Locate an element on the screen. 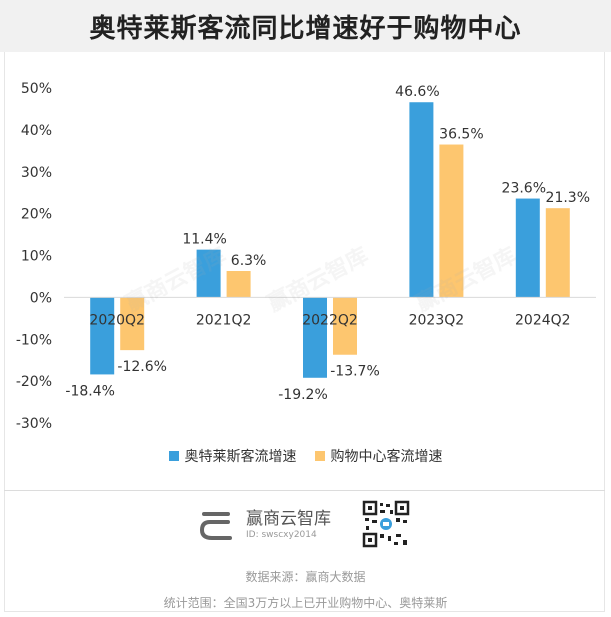  chart-title: 奥特莱斯客流同比增速好于购物中心 is located at coordinates (305, 28).